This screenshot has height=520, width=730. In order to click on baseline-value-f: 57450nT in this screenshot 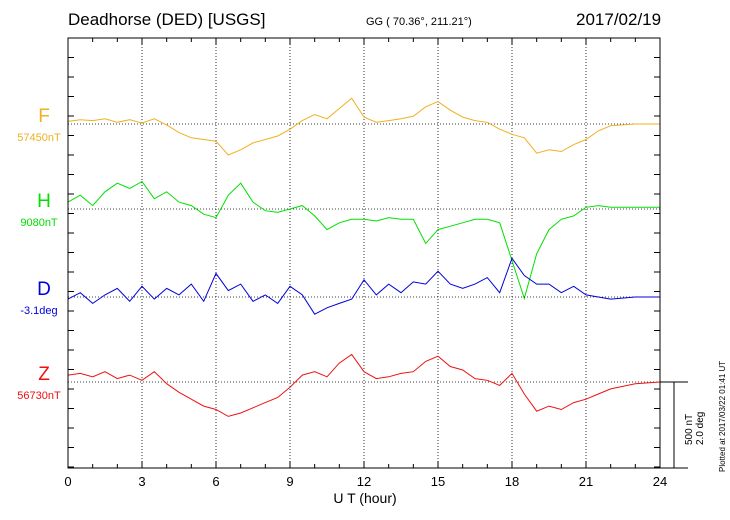, I will do `click(39, 138)`.